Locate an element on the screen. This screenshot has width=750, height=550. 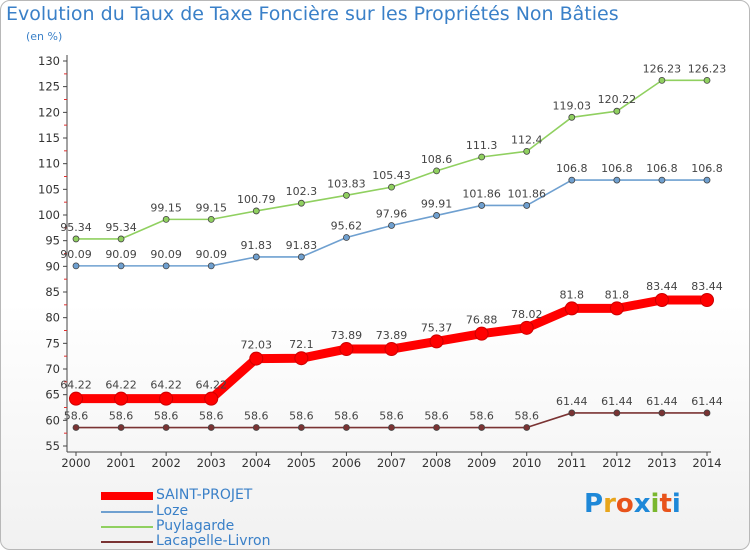
data-label-puylagarde: 99.15 is located at coordinates (166, 207).